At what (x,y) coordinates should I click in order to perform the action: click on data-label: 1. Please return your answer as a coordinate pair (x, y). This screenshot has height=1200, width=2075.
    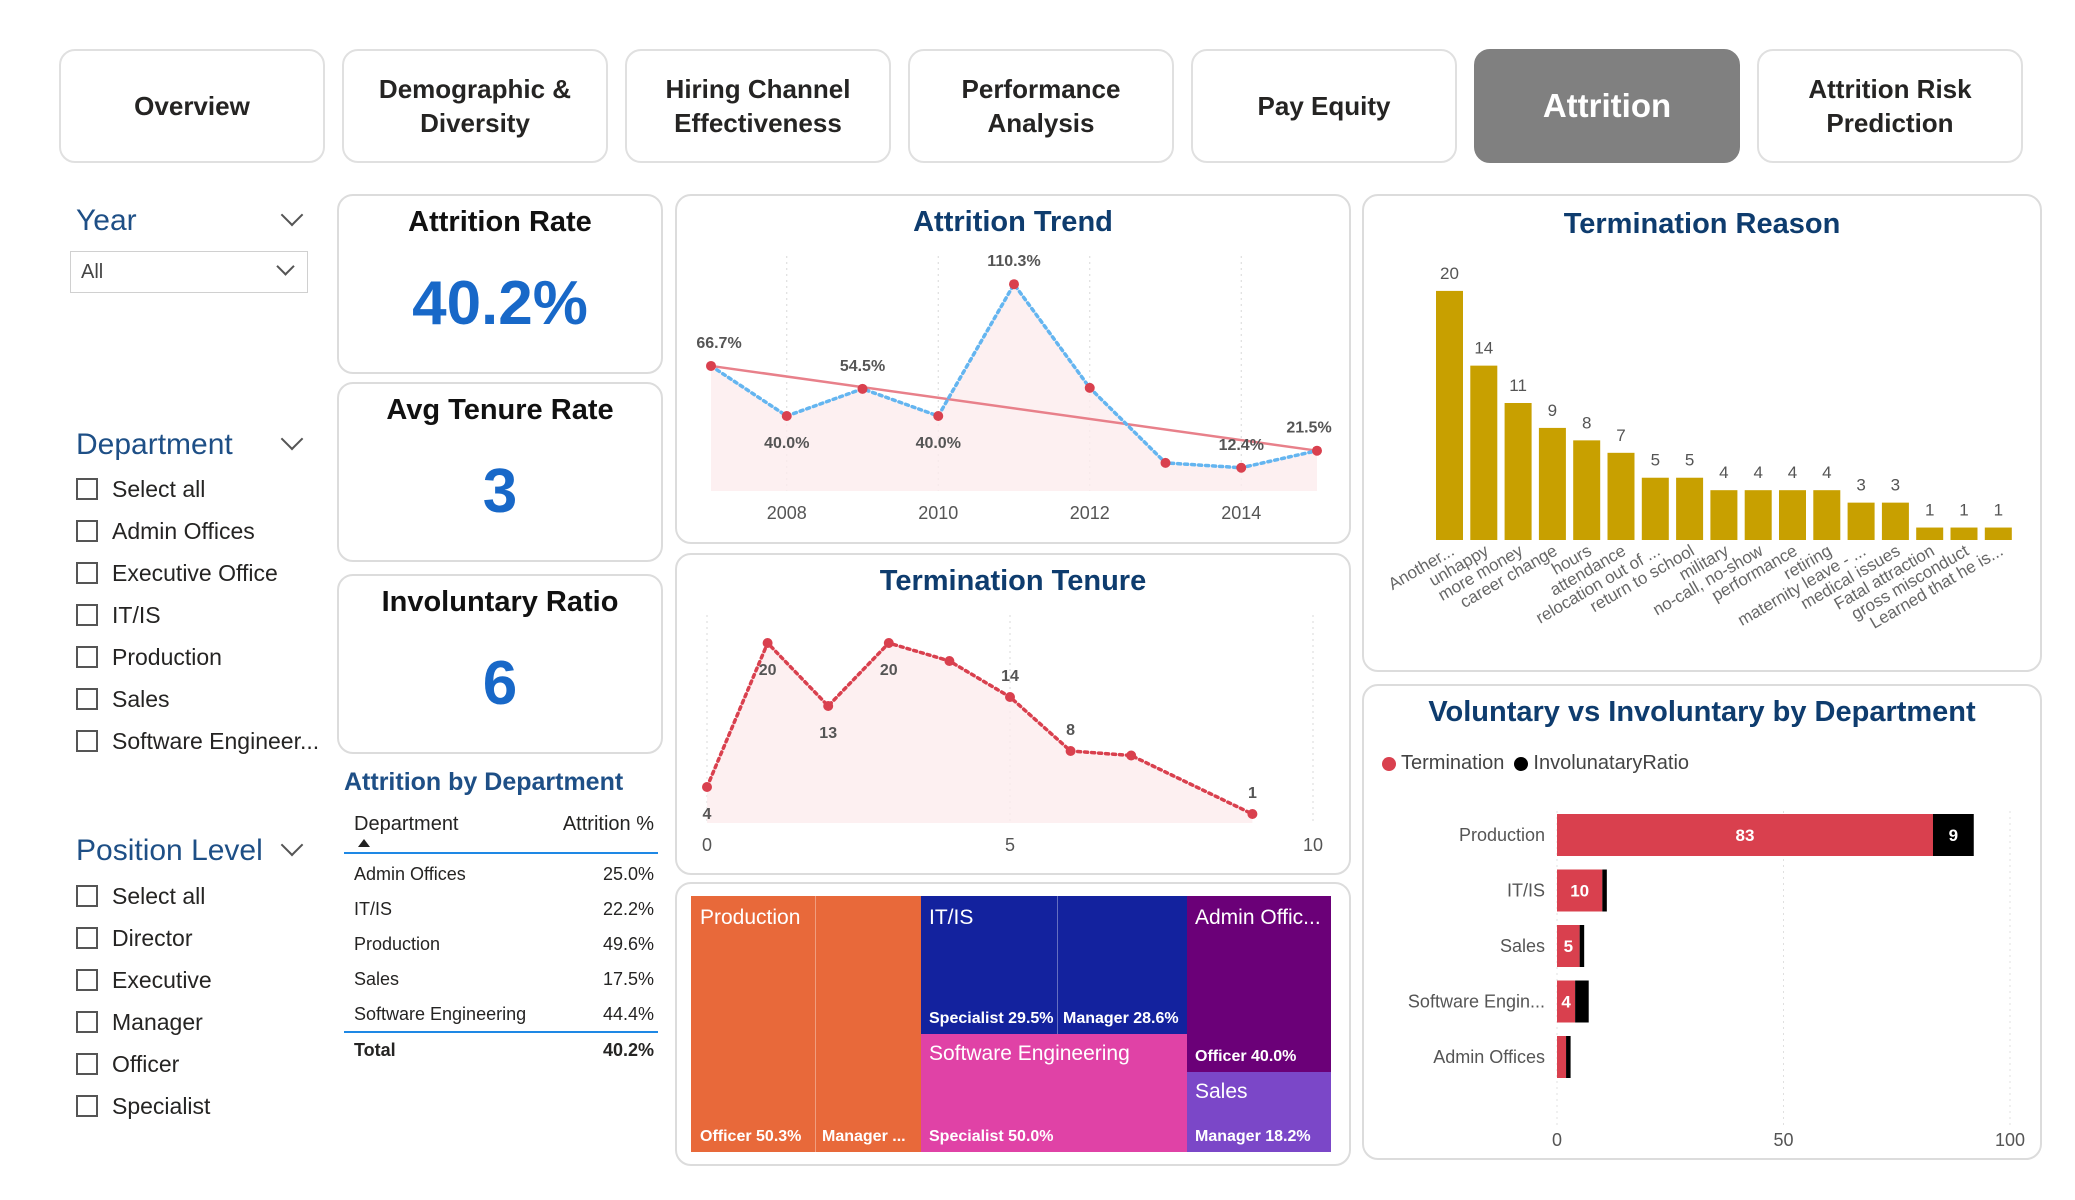
    Looking at the image, I should click on (1252, 793).